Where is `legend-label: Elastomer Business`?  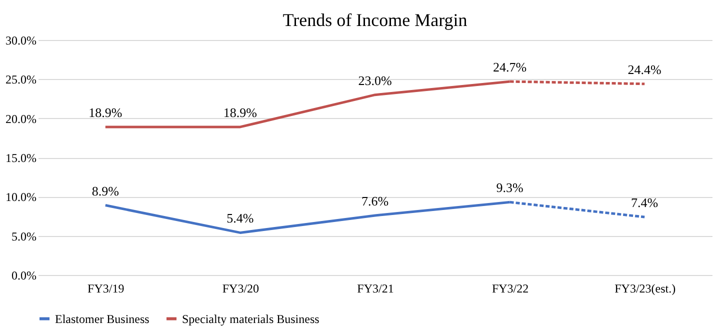
legend-label: Elastomer Business is located at coordinates (102, 319).